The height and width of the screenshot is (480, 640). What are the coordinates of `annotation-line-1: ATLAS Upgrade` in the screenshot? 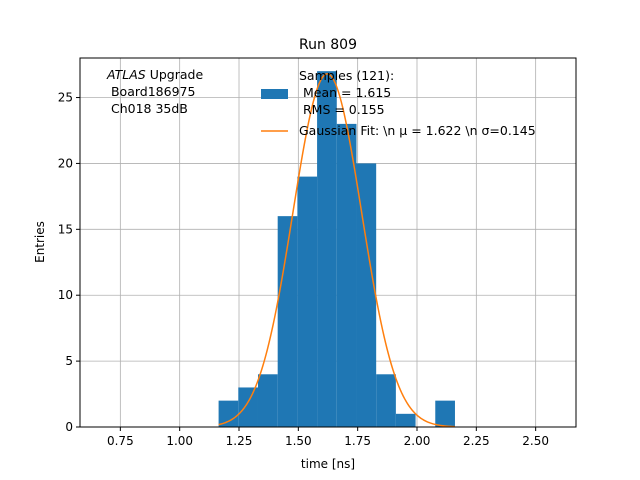 It's located at (154, 74).